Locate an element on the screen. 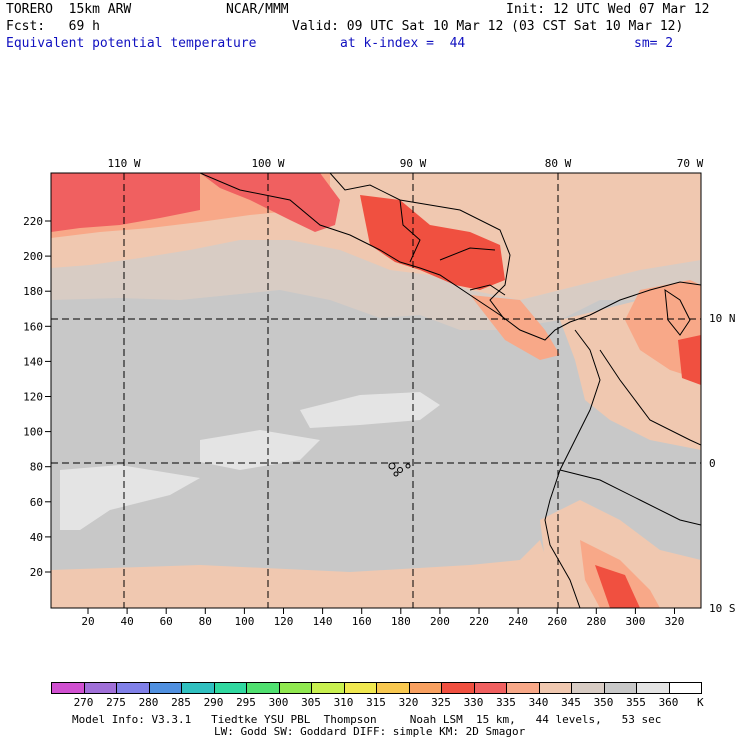 The height and width of the screenshot is (740, 740). colorbar-level-label: 290 is located at coordinates (213, 702).